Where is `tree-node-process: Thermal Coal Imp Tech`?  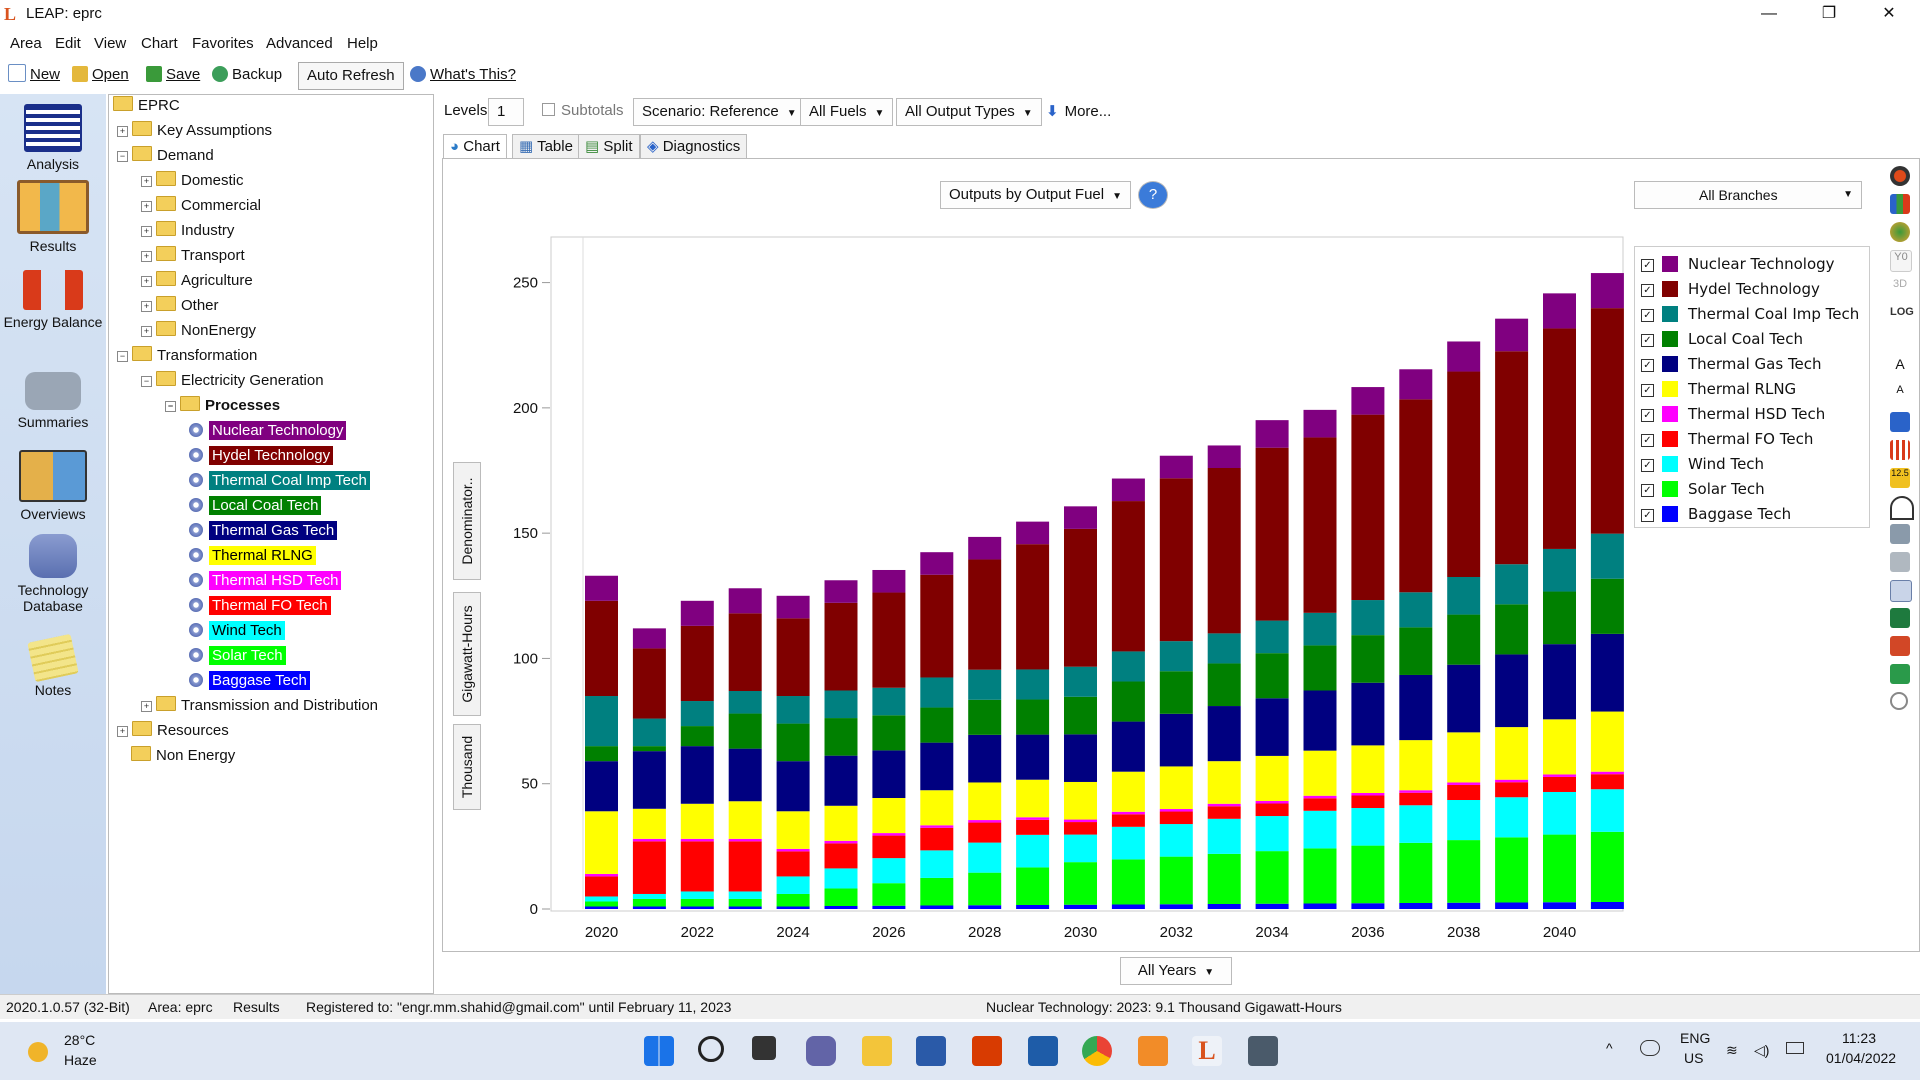 tree-node-process: Thermal Coal Imp Tech is located at coordinates (279, 481).